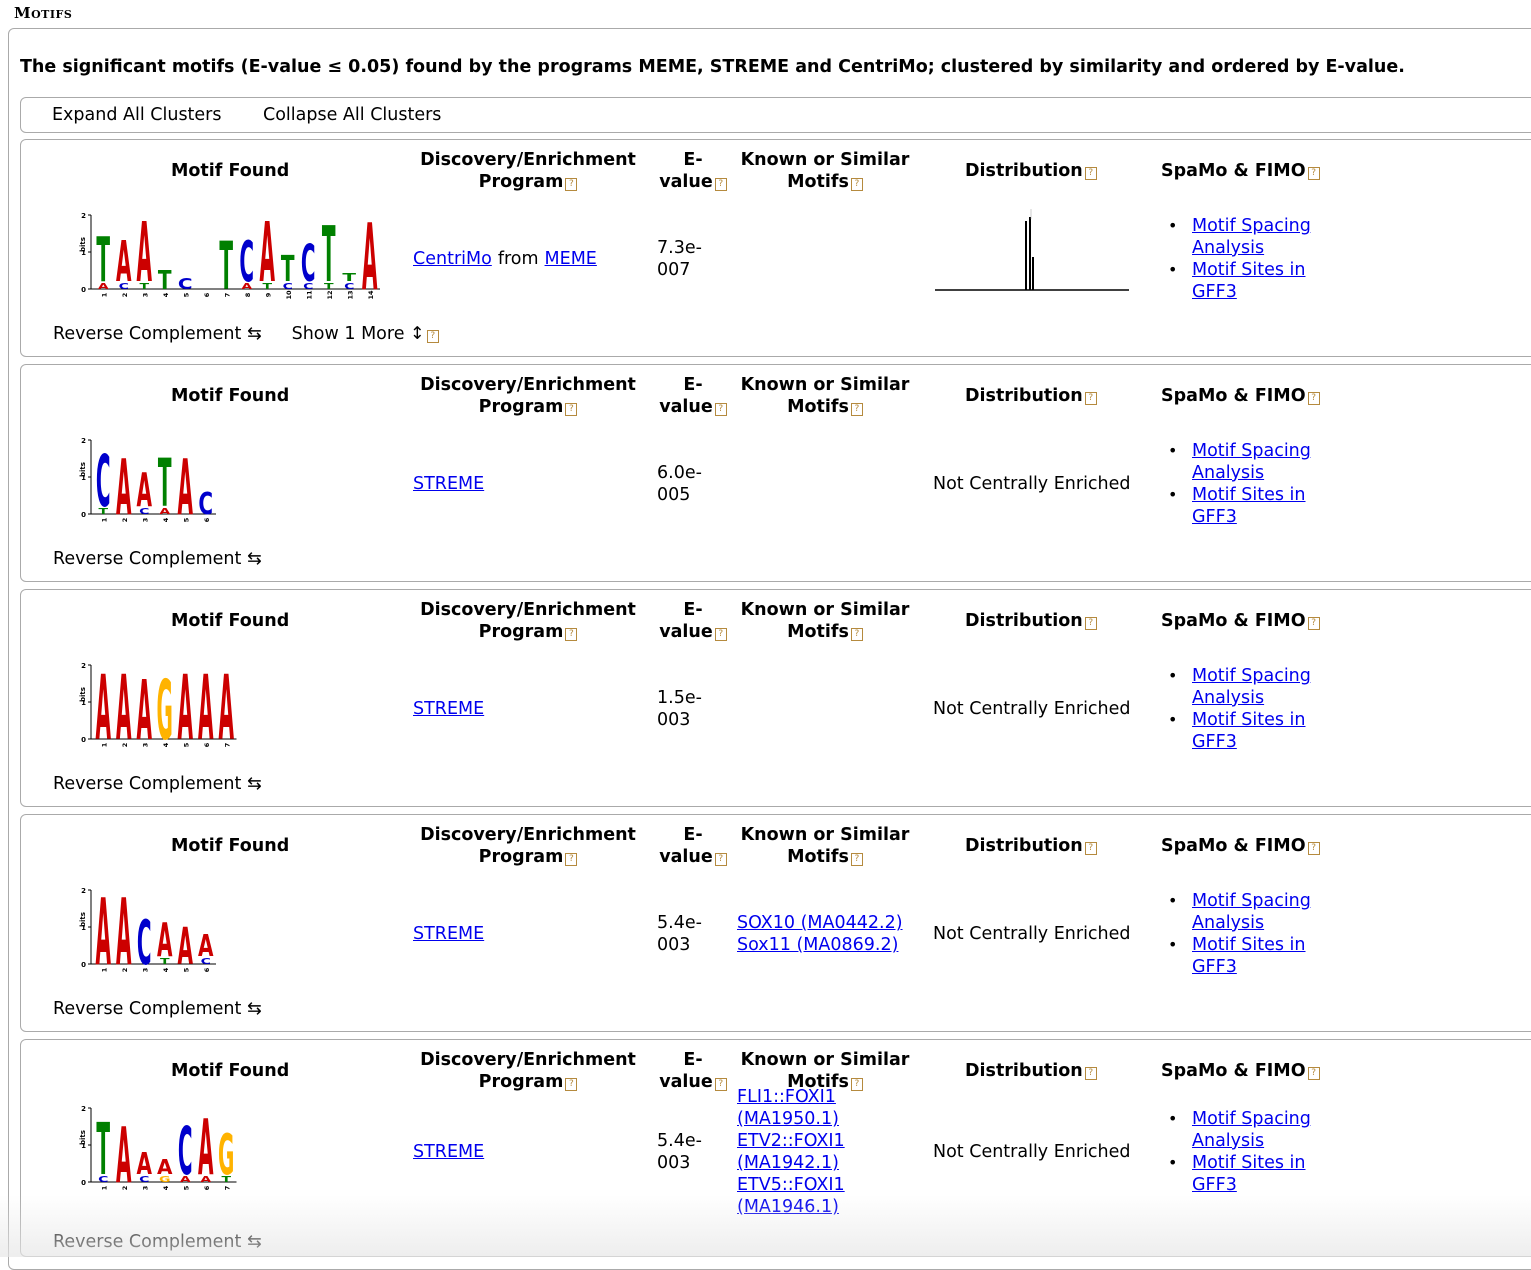  What do you see at coordinates (818, 945) in the screenshot?
I see `known-motif-link: Sox11 (MA0869.2)` at bounding box center [818, 945].